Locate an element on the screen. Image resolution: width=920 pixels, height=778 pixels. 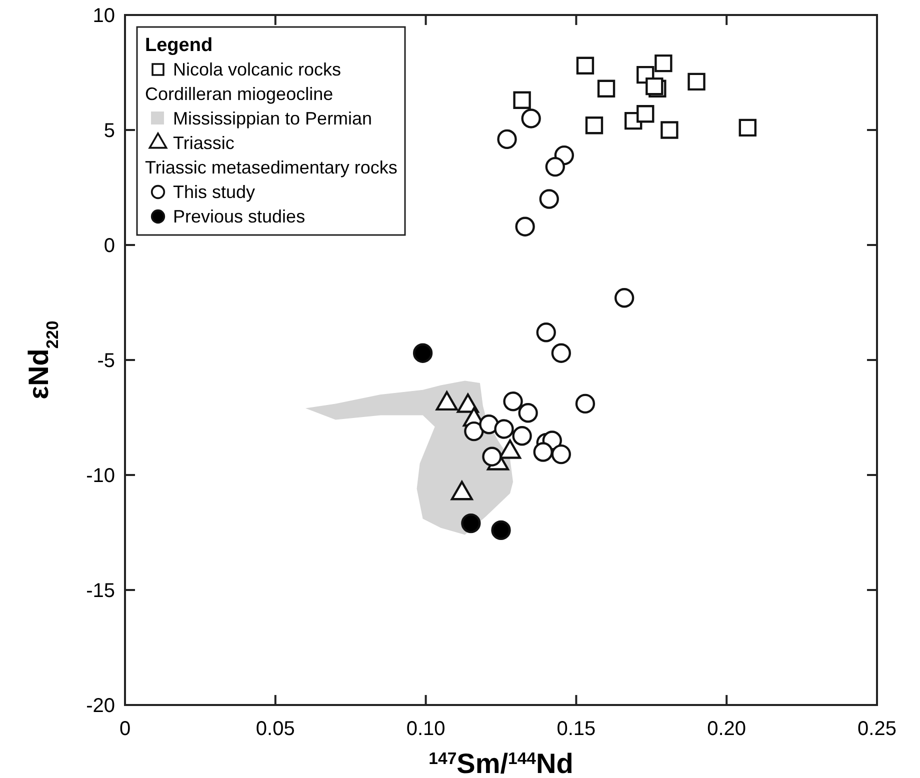
y-tick-label: -10 is located at coordinates (100, 476).